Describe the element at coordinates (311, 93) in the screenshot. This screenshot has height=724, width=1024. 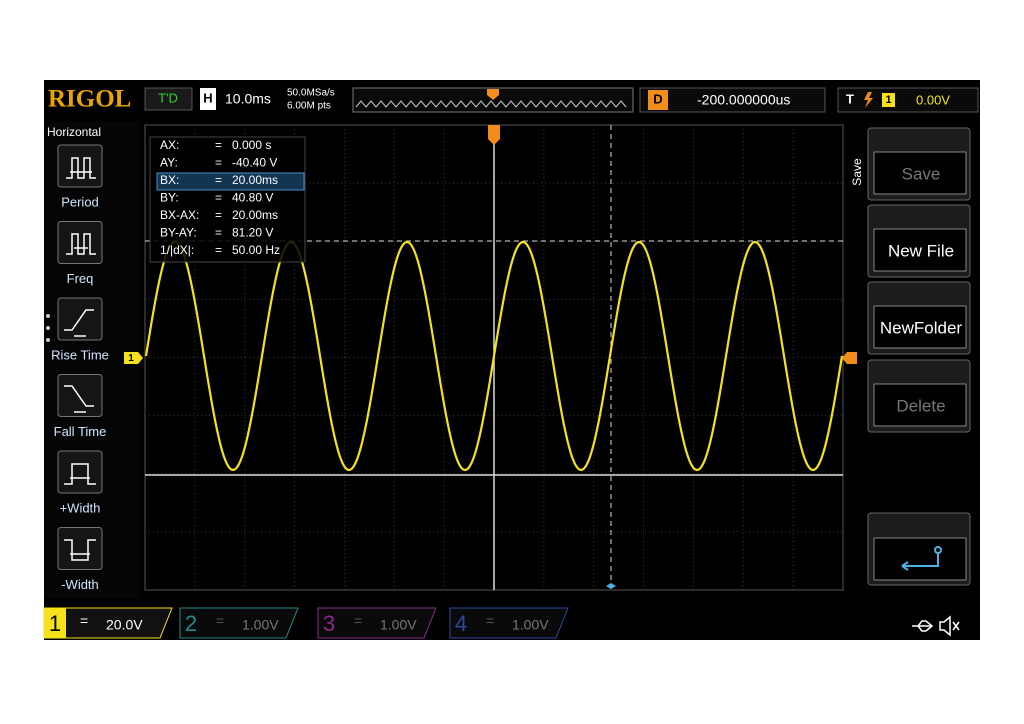
I see `sample-rate: 50.0MSa/s` at that location.